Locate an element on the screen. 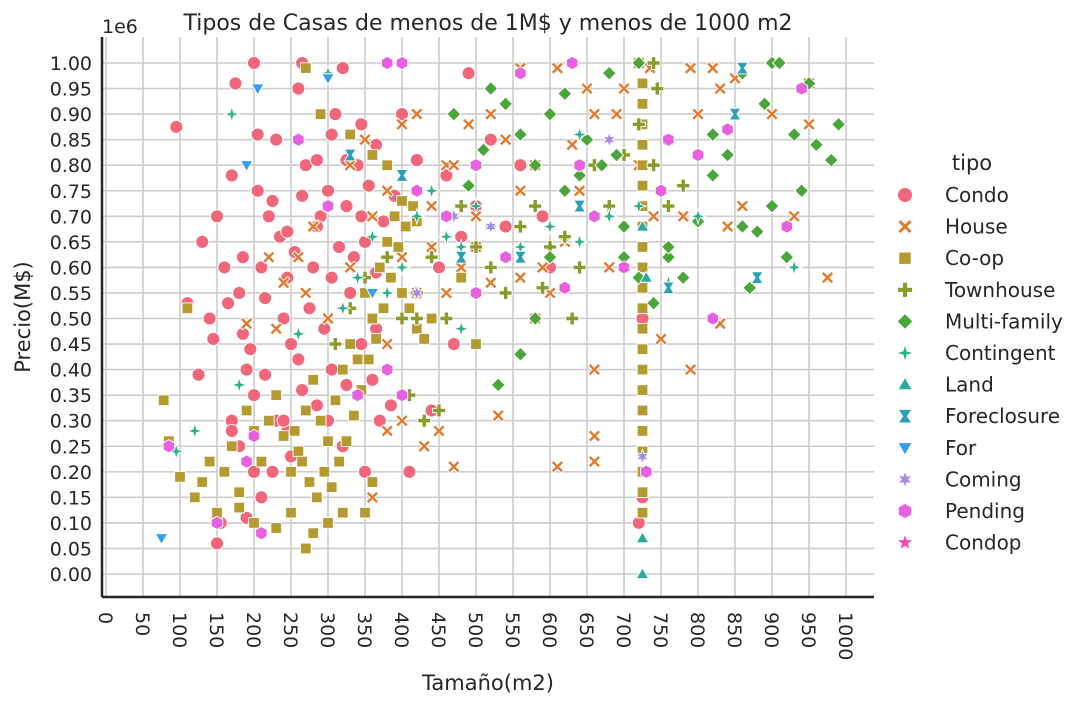 The width and height of the screenshot is (1085, 704). legend-label: Townhouse is located at coordinates (999, 290).